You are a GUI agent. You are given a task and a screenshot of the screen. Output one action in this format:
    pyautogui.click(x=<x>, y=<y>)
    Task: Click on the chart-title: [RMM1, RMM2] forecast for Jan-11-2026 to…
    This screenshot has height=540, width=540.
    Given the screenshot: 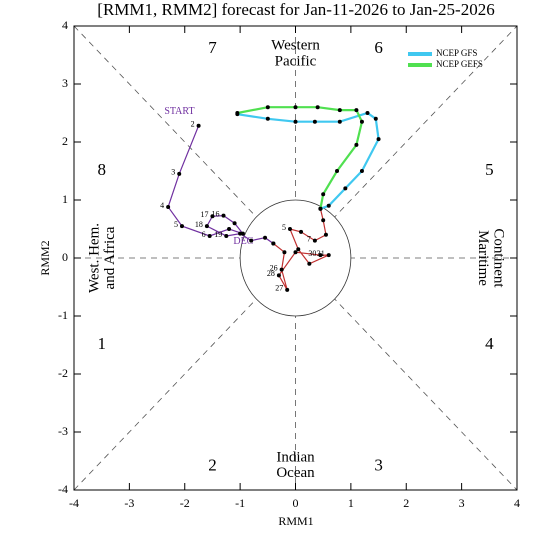 What is the action you would take?
    pyautogui.click(x=295, y=9)
    